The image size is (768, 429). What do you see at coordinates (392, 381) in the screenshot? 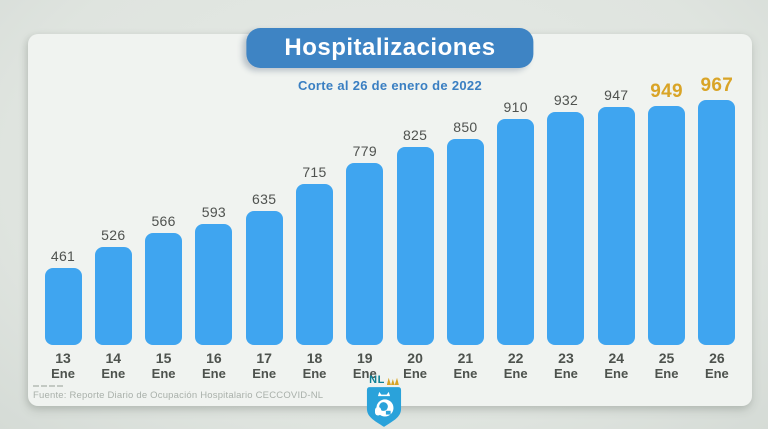
I see `nl-logo-gold-mark-icon` at bounding box center [392, 381].